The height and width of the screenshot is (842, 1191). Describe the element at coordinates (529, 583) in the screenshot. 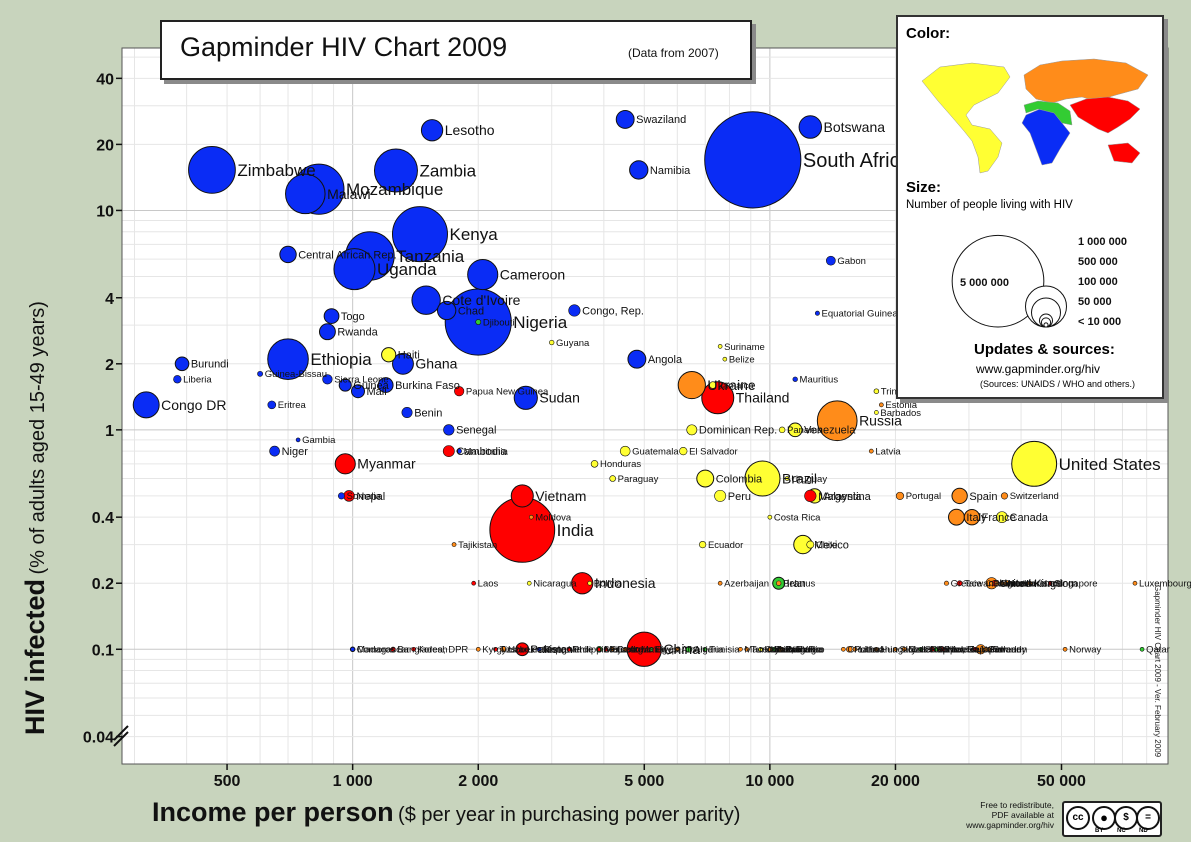

I see `bubble-nicaragua` at that location.